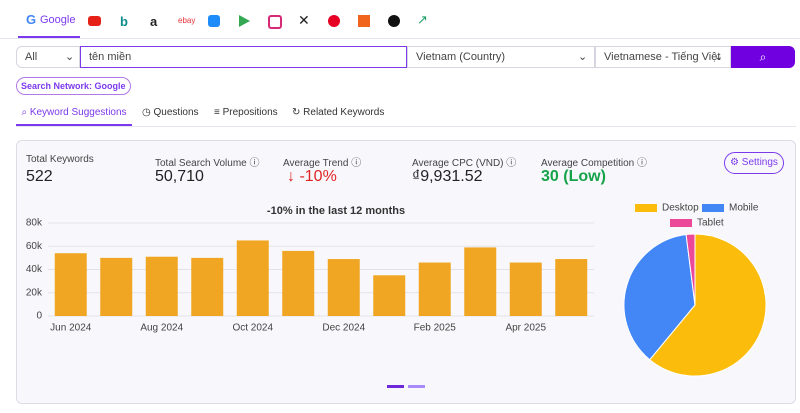  What do you see at coordinates (763, 57) in the screenshot?
I see `search-button: ⌕` at bounding box center [763, 57].